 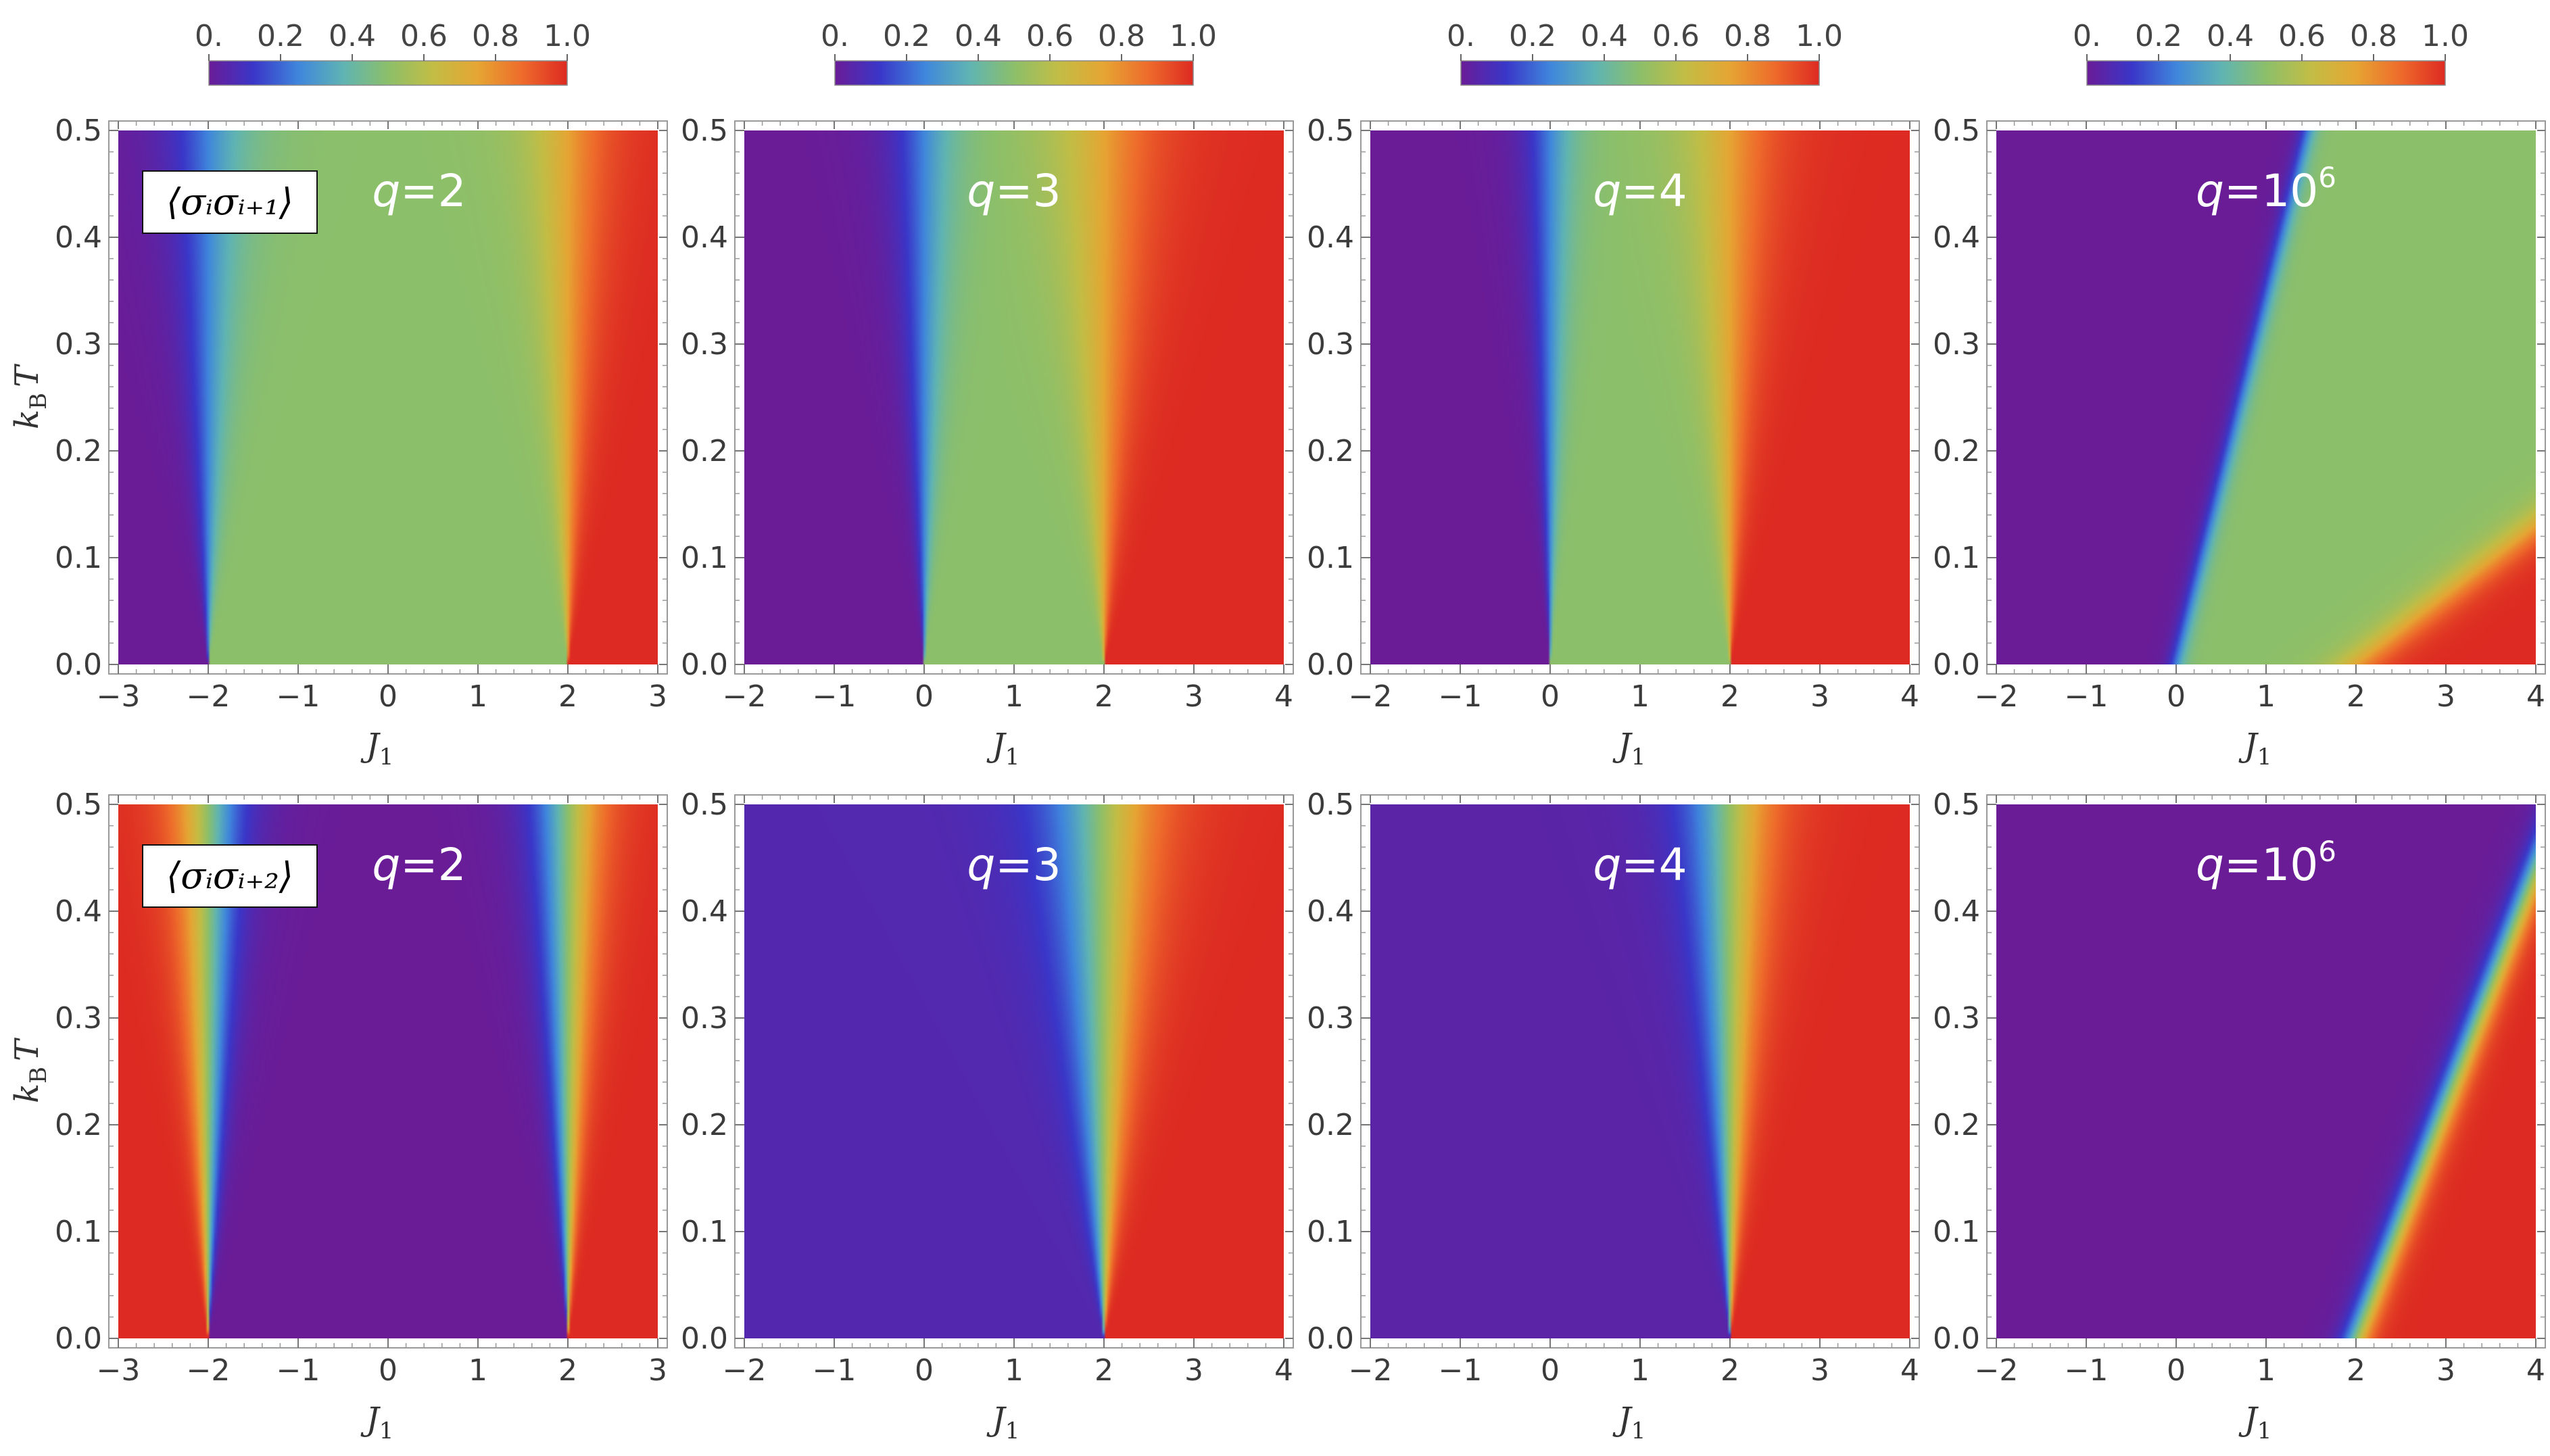 What do you see at coordinates (987, 442) in the screenshot?
I see `panel-r1-c2: −2 −1 0 1 2 3 4 0.0 0.1 0.2 0.3 0.4 0.5 J1 q=3` at bounding box center [987, 442].